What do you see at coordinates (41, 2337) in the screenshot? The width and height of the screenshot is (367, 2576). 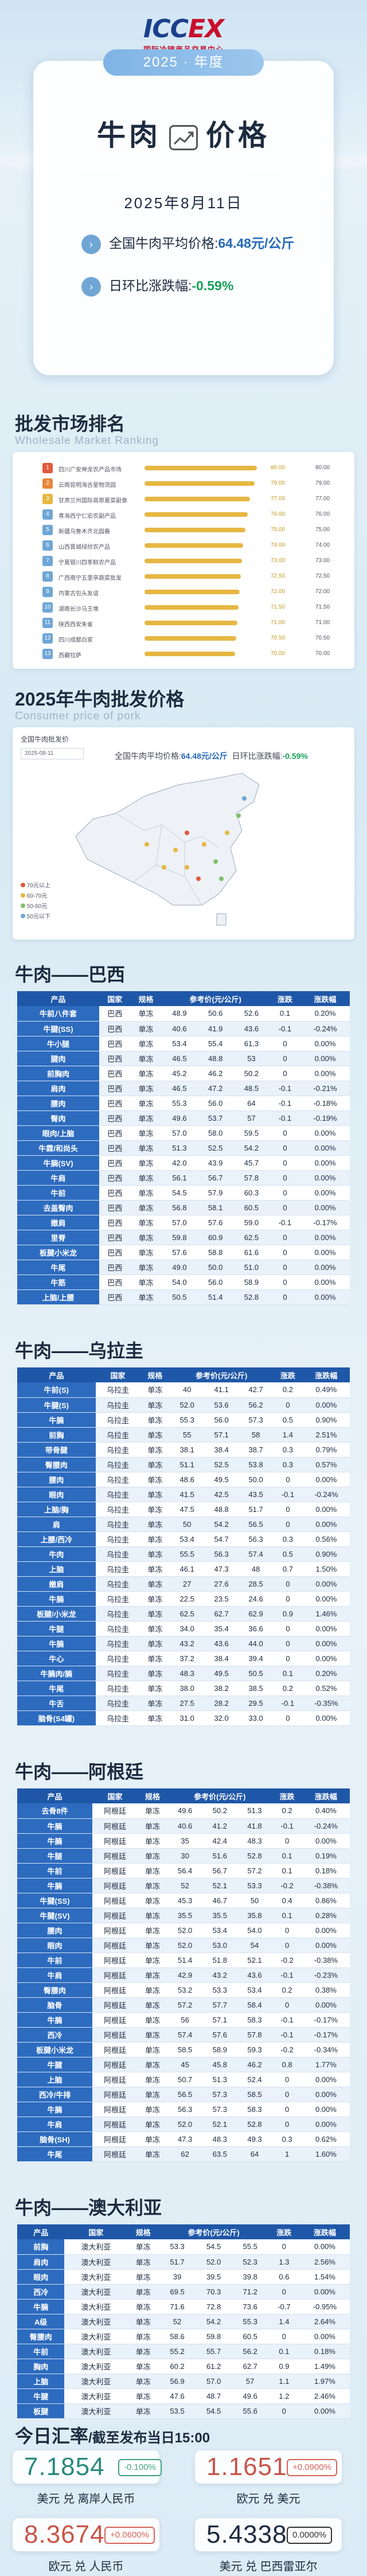 I see `table-cell: 臀腰肉` at bounding box center [41, 2337].